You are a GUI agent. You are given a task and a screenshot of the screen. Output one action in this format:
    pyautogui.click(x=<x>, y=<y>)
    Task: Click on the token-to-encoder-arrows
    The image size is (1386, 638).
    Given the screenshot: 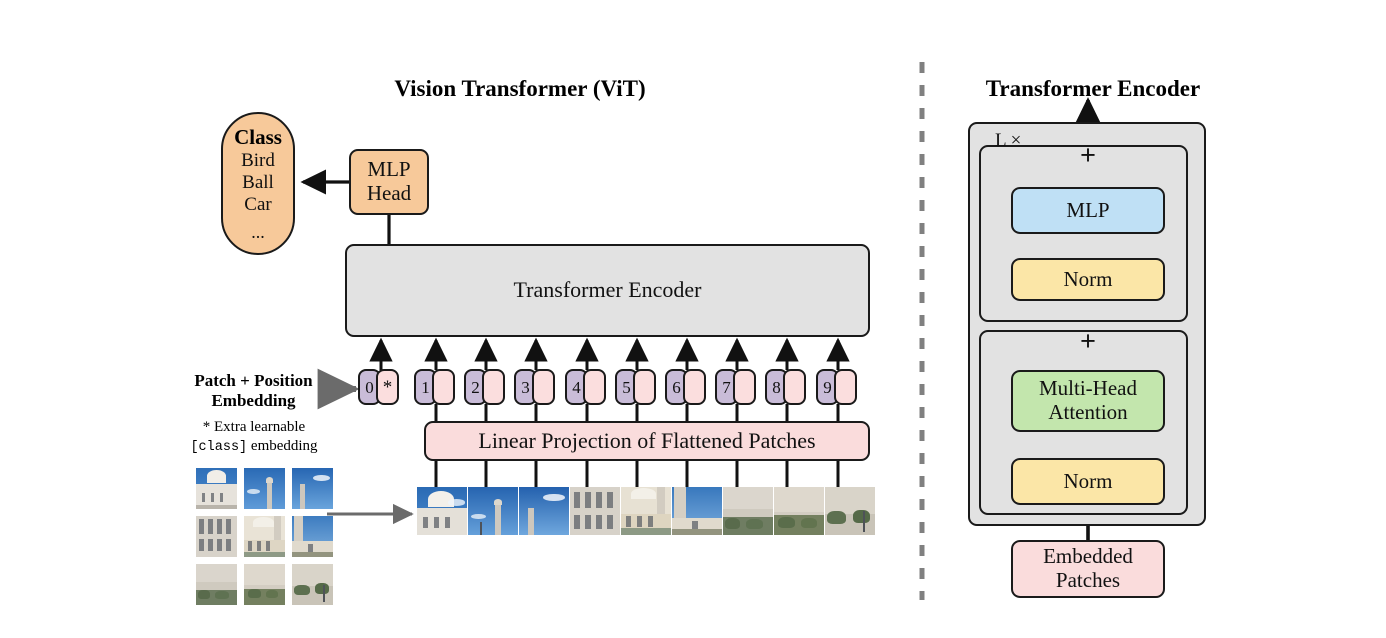 What is the action you would take?
    pyautogui.click(x=609, y=353)
    